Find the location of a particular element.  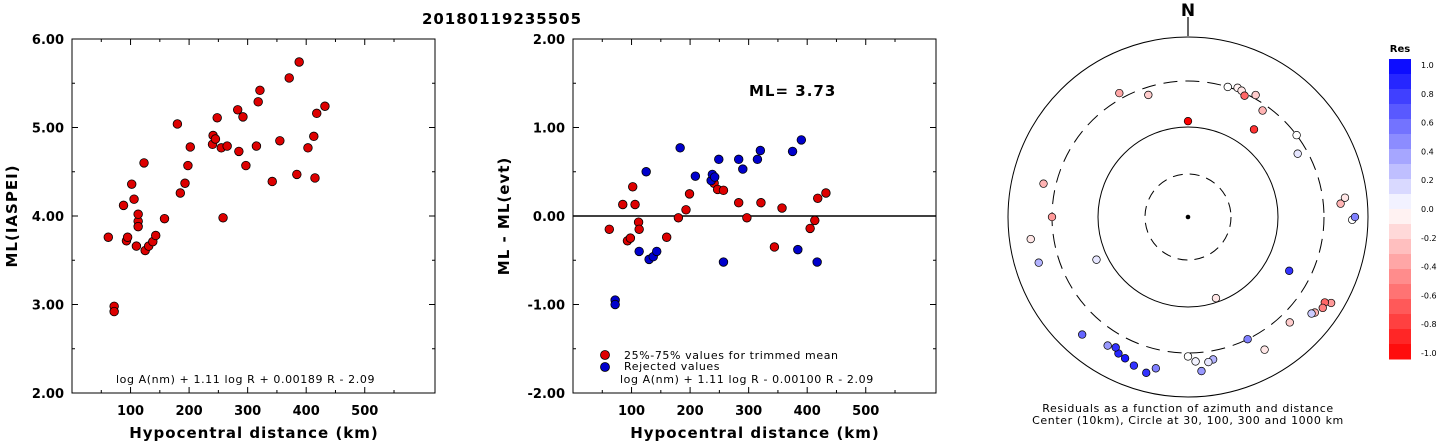

y-tick-label: 6.00 is located at coordinates (48, 40).